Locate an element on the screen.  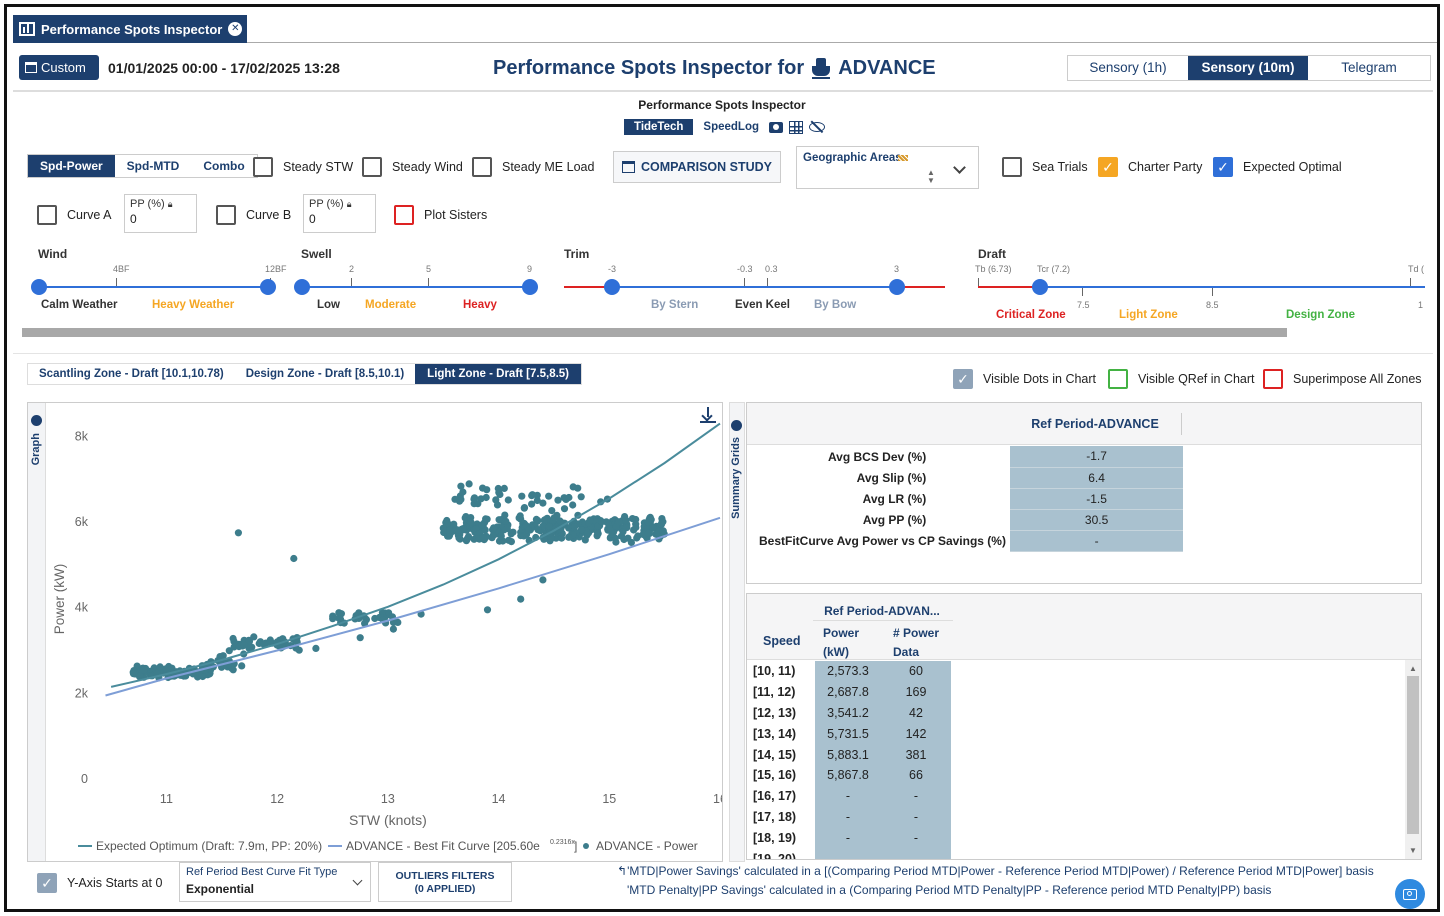
visible-dots-label: Visible Dots in Chart is located at coordinates (1040, 379).